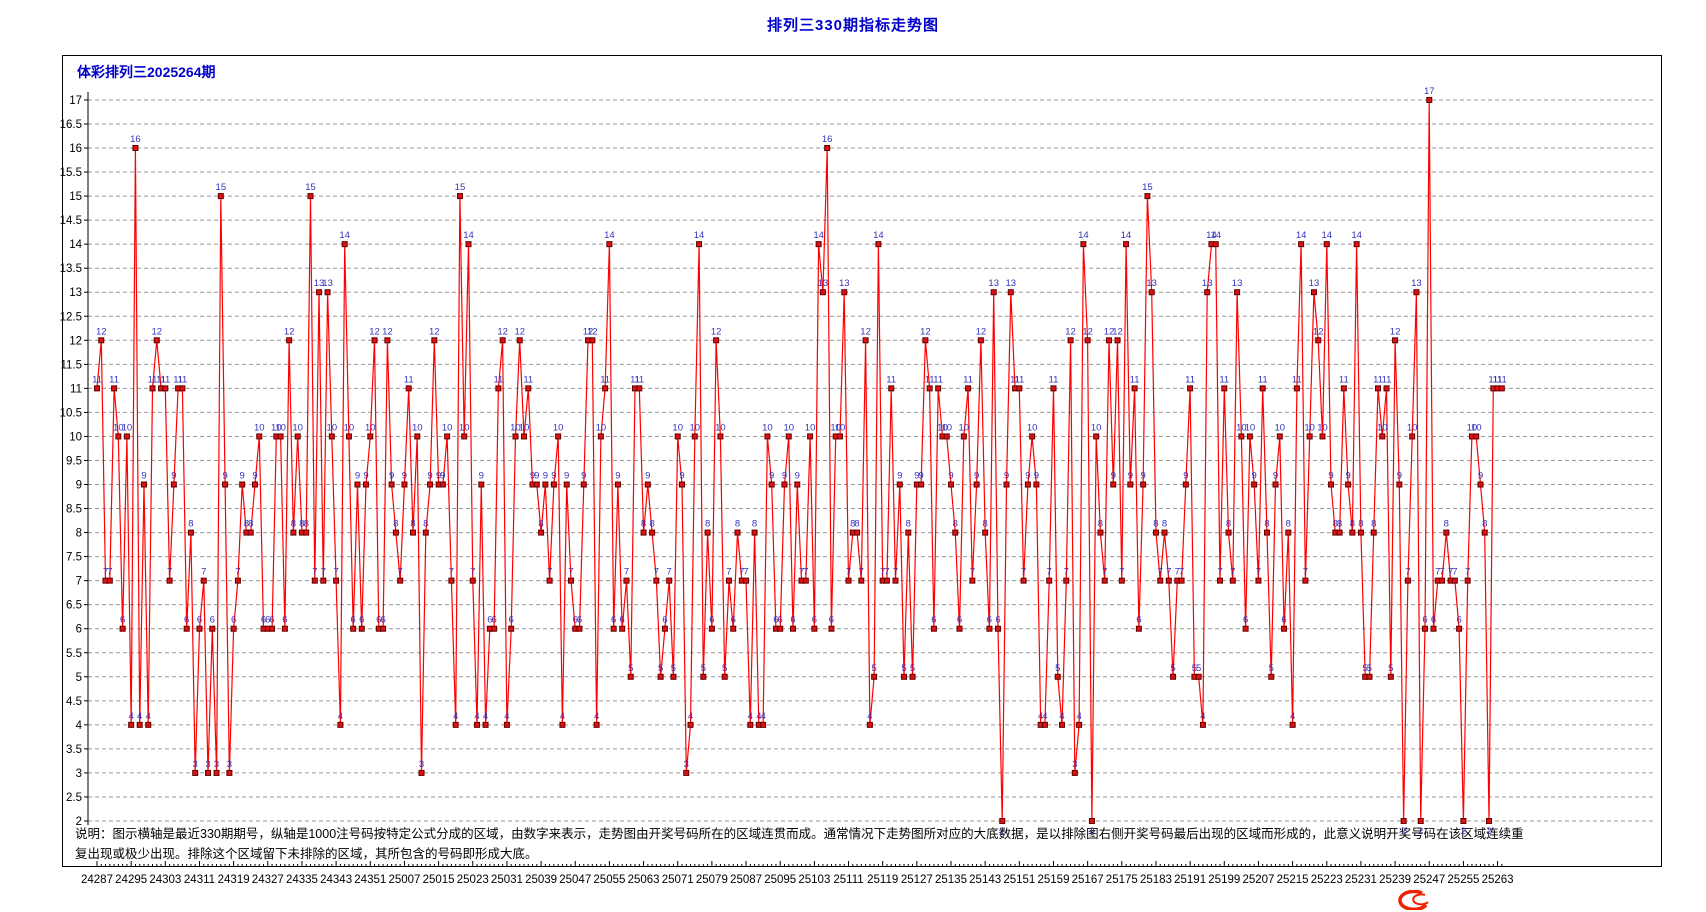 The image size is (1706, 912). Describe the element at coordinates (302, 880) in the screenshot. I see `x-tick-label: 24335` at that location.